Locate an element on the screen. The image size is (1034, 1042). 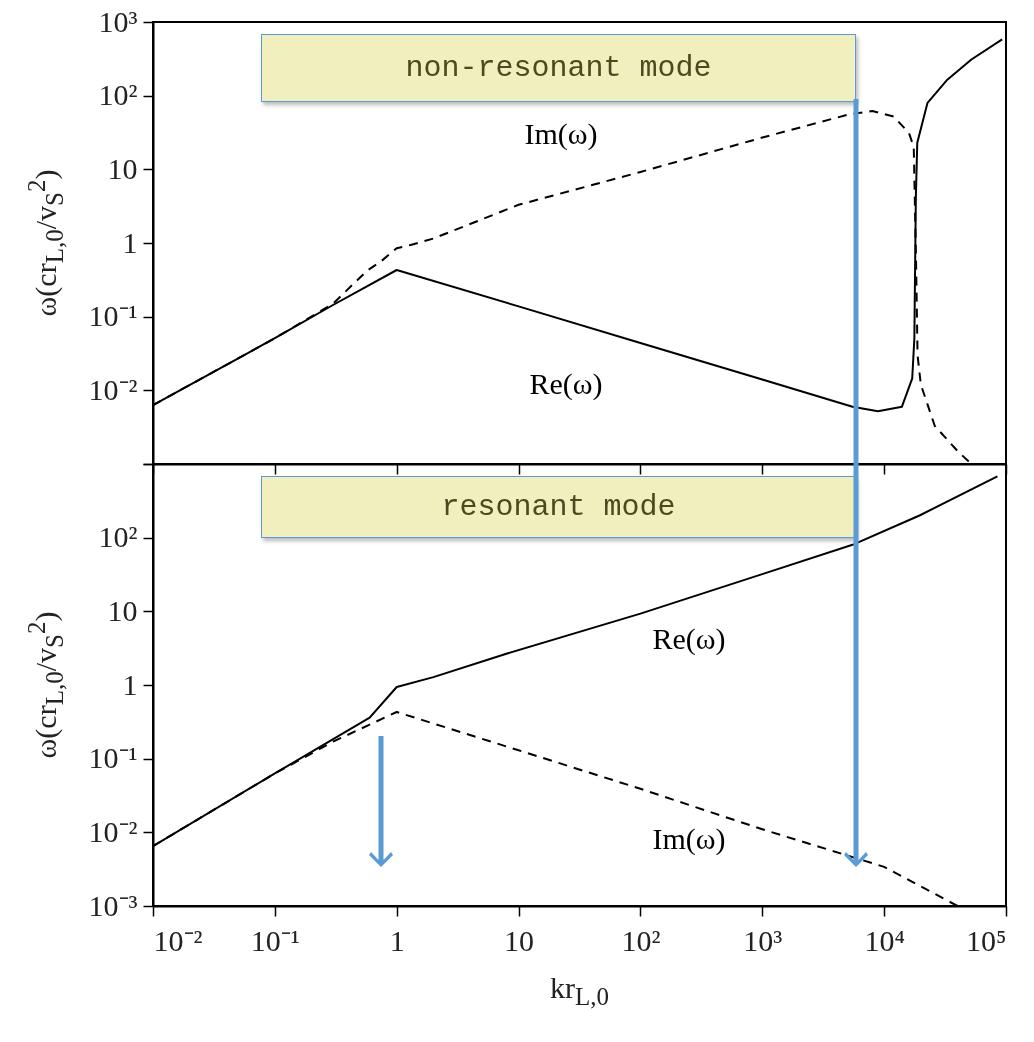
y-tick-label: 10³ is located at coordinates (118, 21).